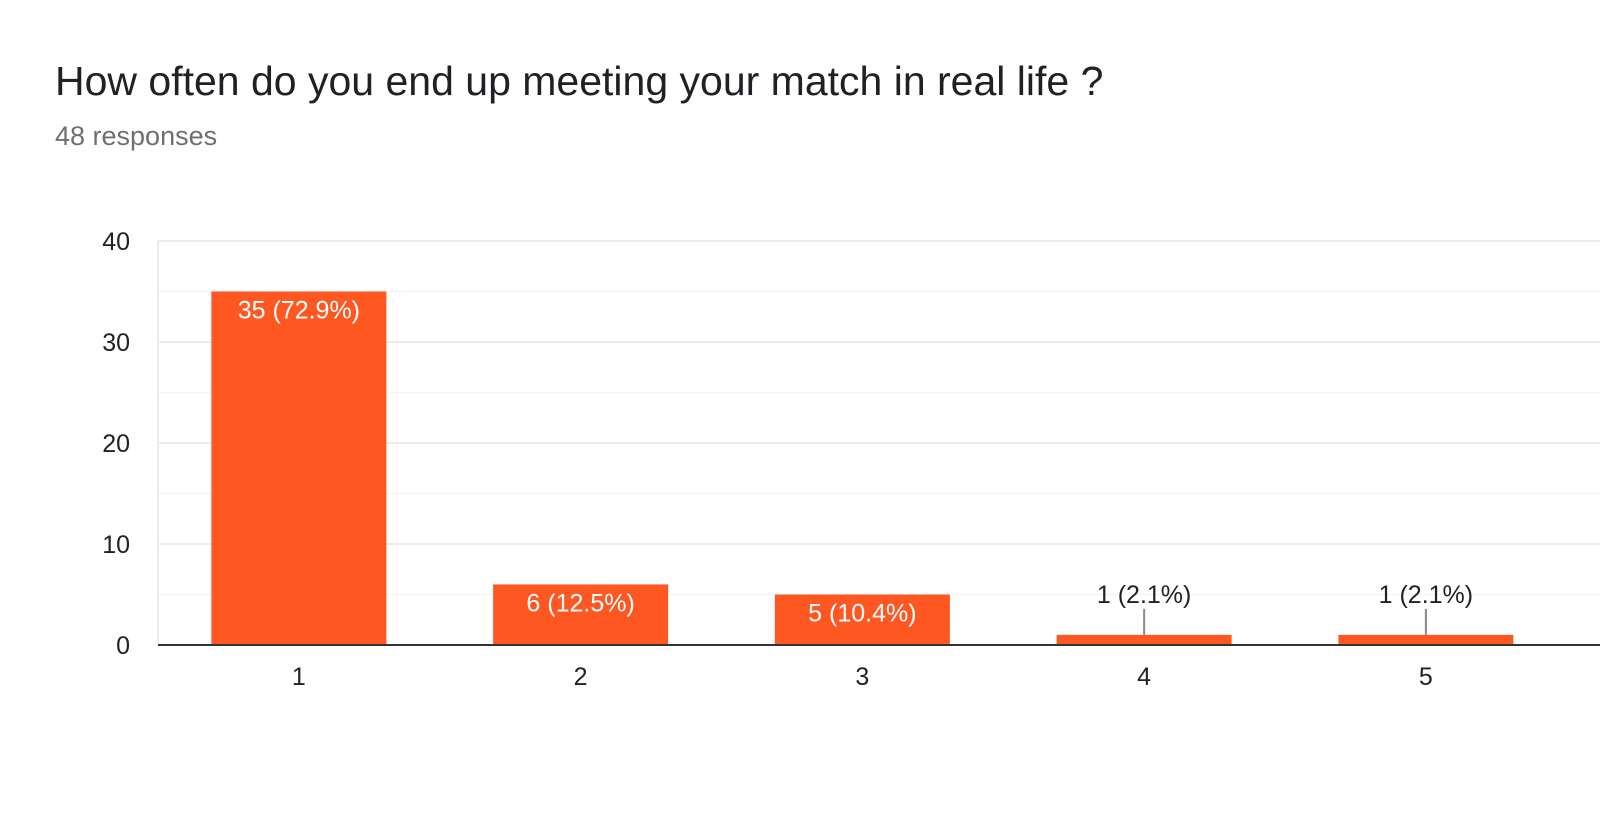 The height and width of the screenshot is (830, 1600). What do you see at coordinates (1426, 677) in the screenshot?
I see `x-tick-label: 5` at bounding box center [1426, 677].